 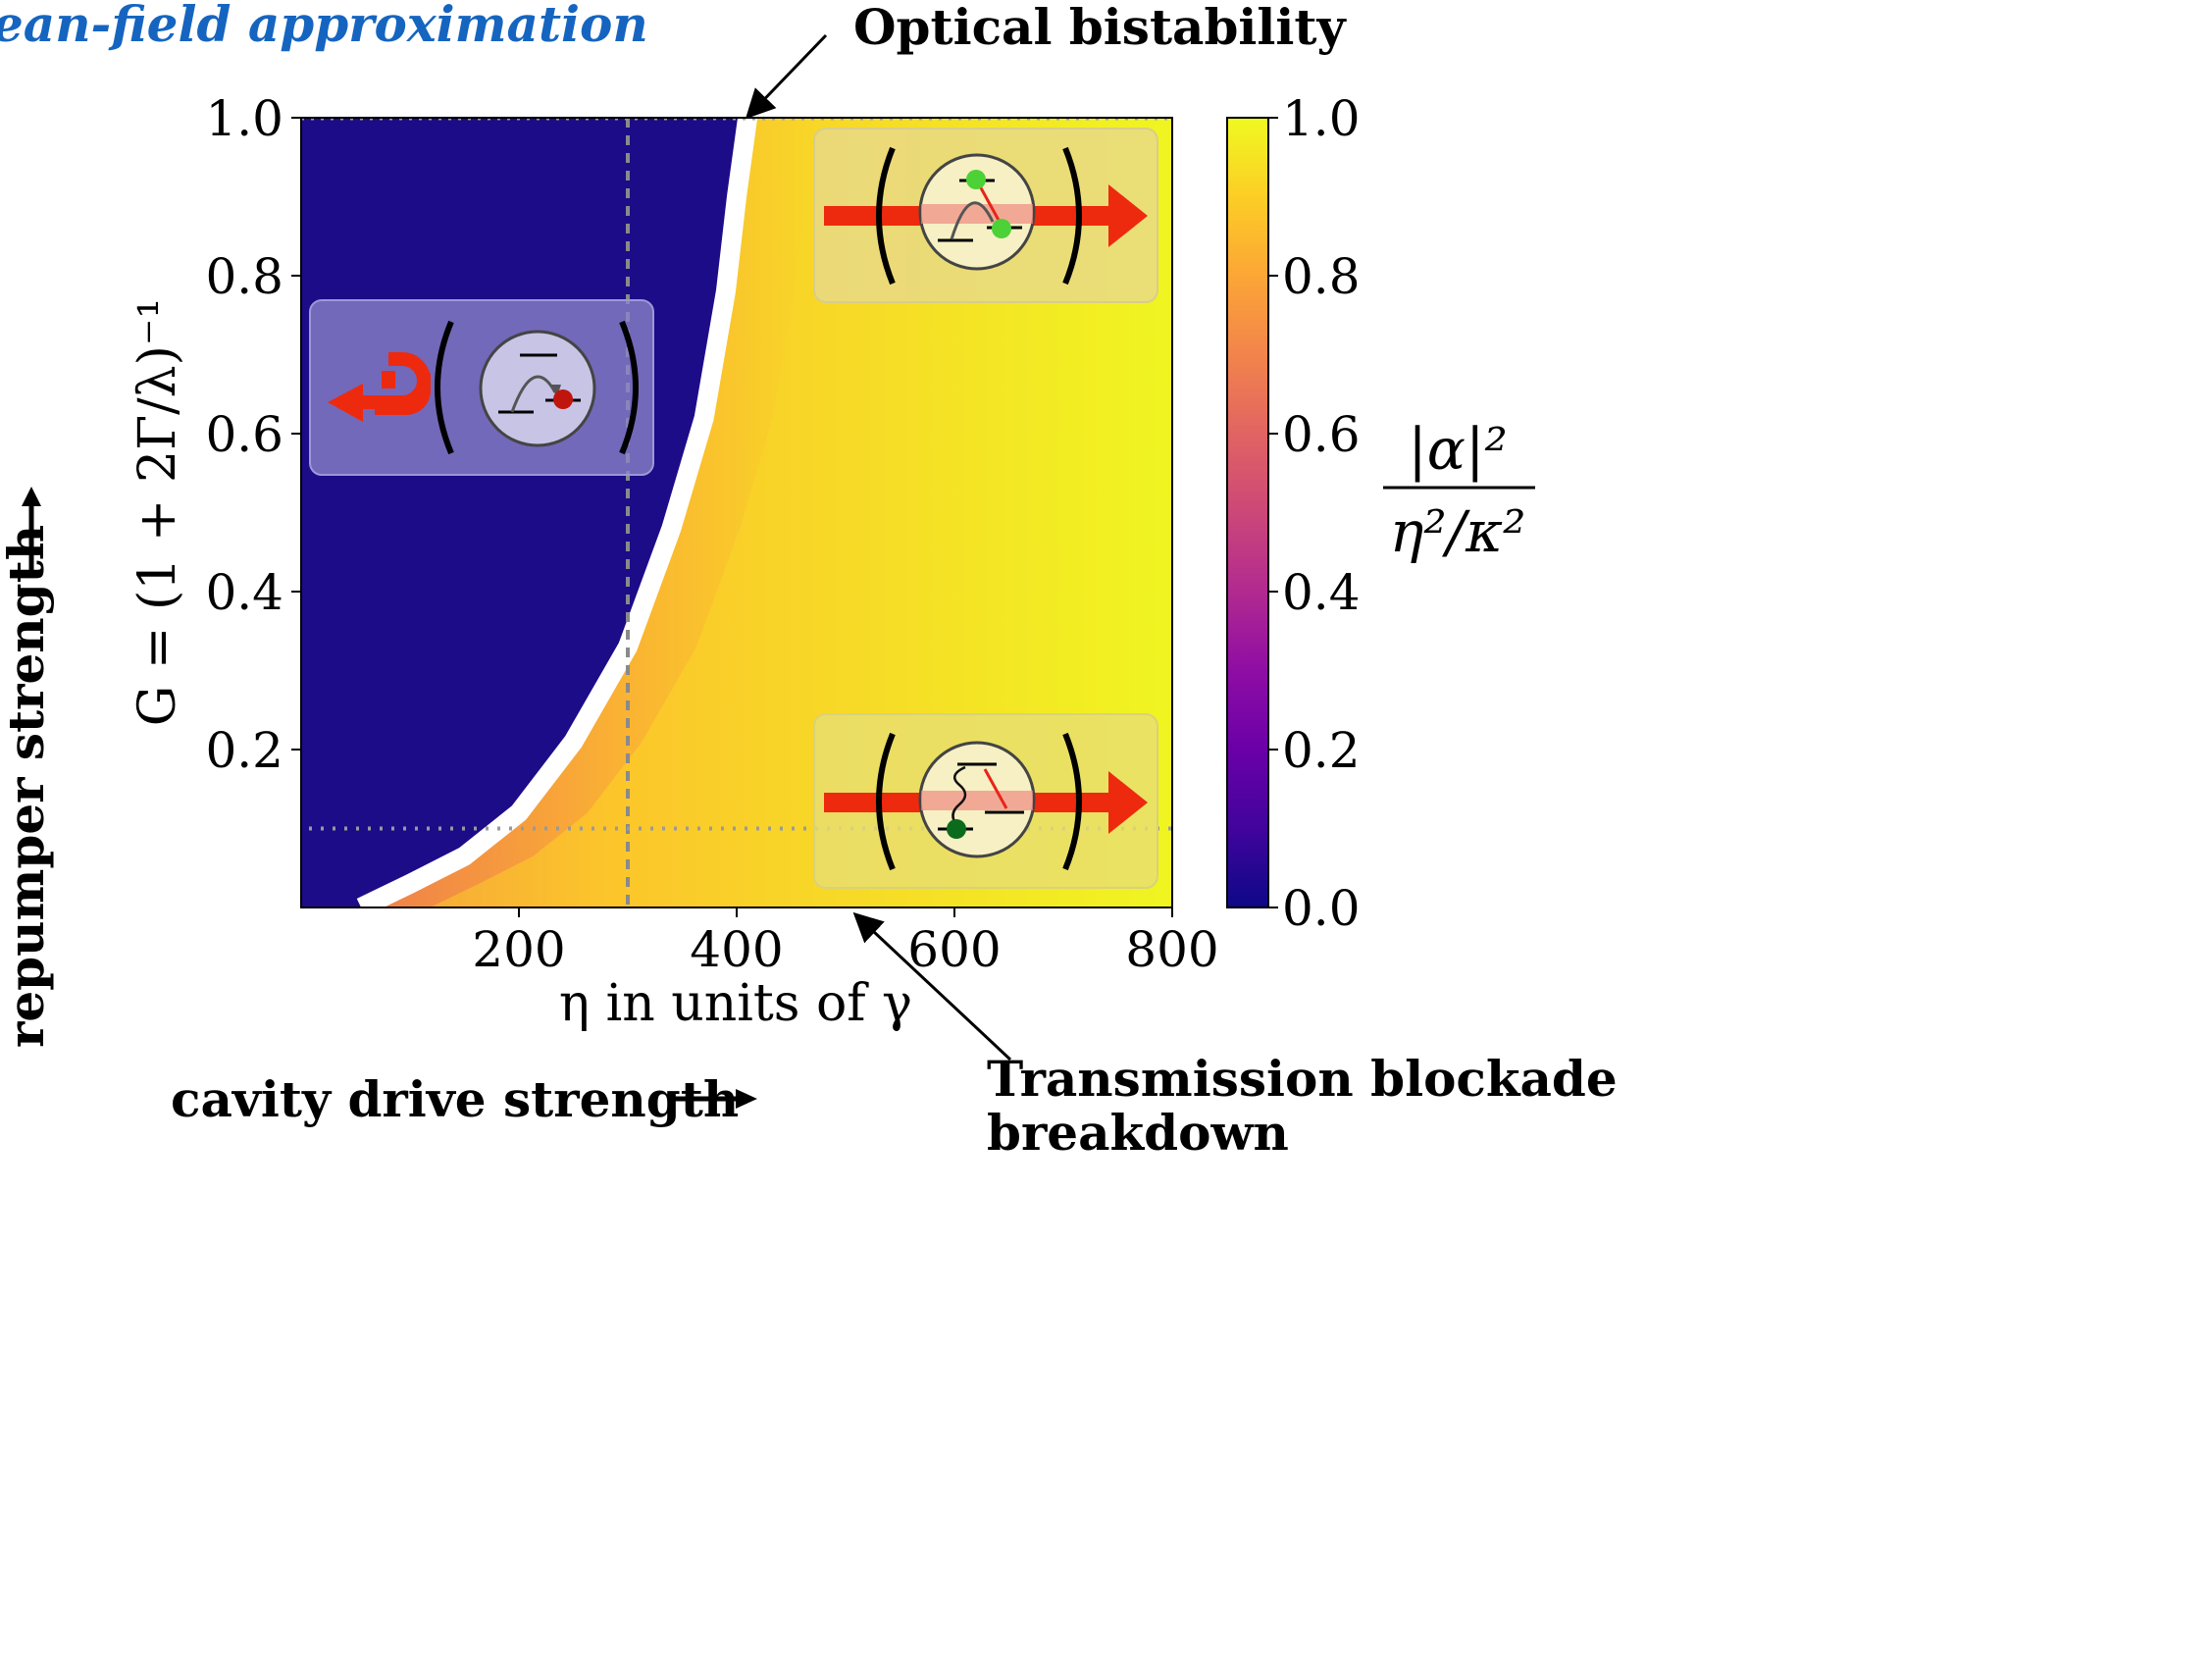 What do you see at coordinates (158, 512) in the screenshot?
I see `y-axis-label: G = (1 + 2Γ/λ)⁻¹` at bounding box center [158, 512].